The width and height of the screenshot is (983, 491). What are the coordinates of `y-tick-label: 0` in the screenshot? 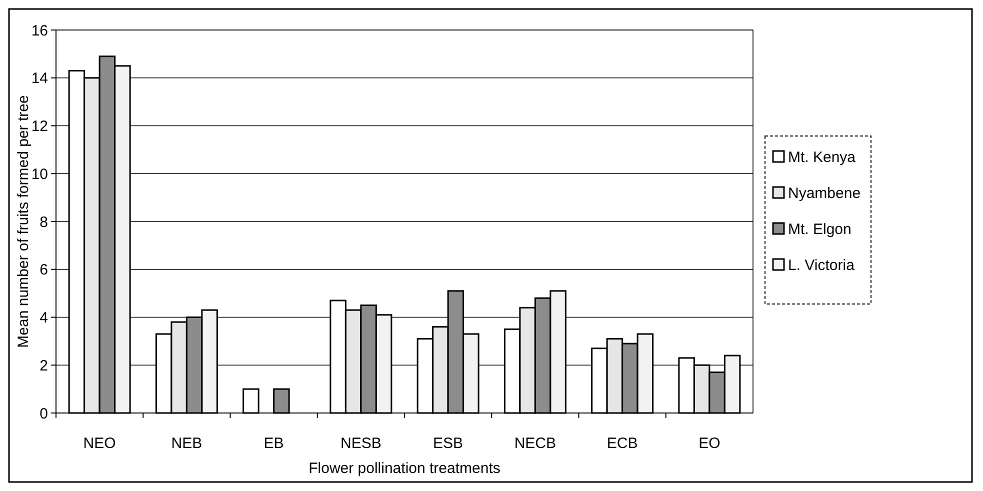 It's located at (44, 413).